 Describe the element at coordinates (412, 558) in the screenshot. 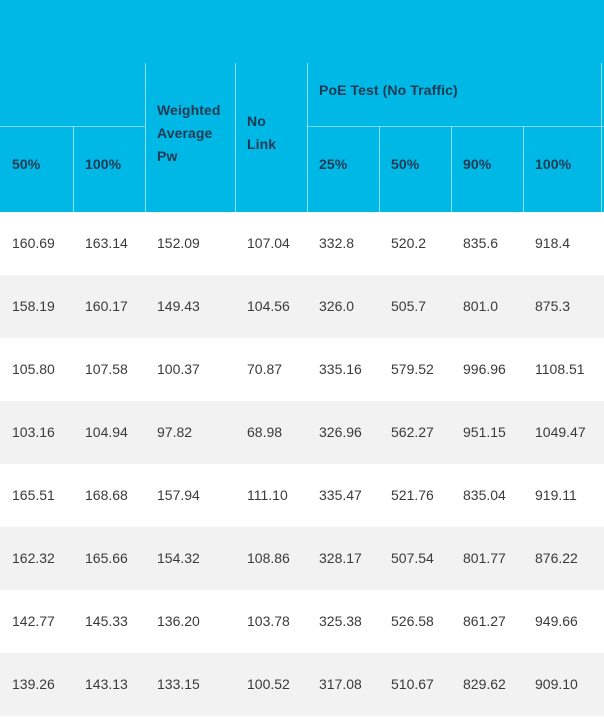

I see `table-cell: 507.54` at that location.